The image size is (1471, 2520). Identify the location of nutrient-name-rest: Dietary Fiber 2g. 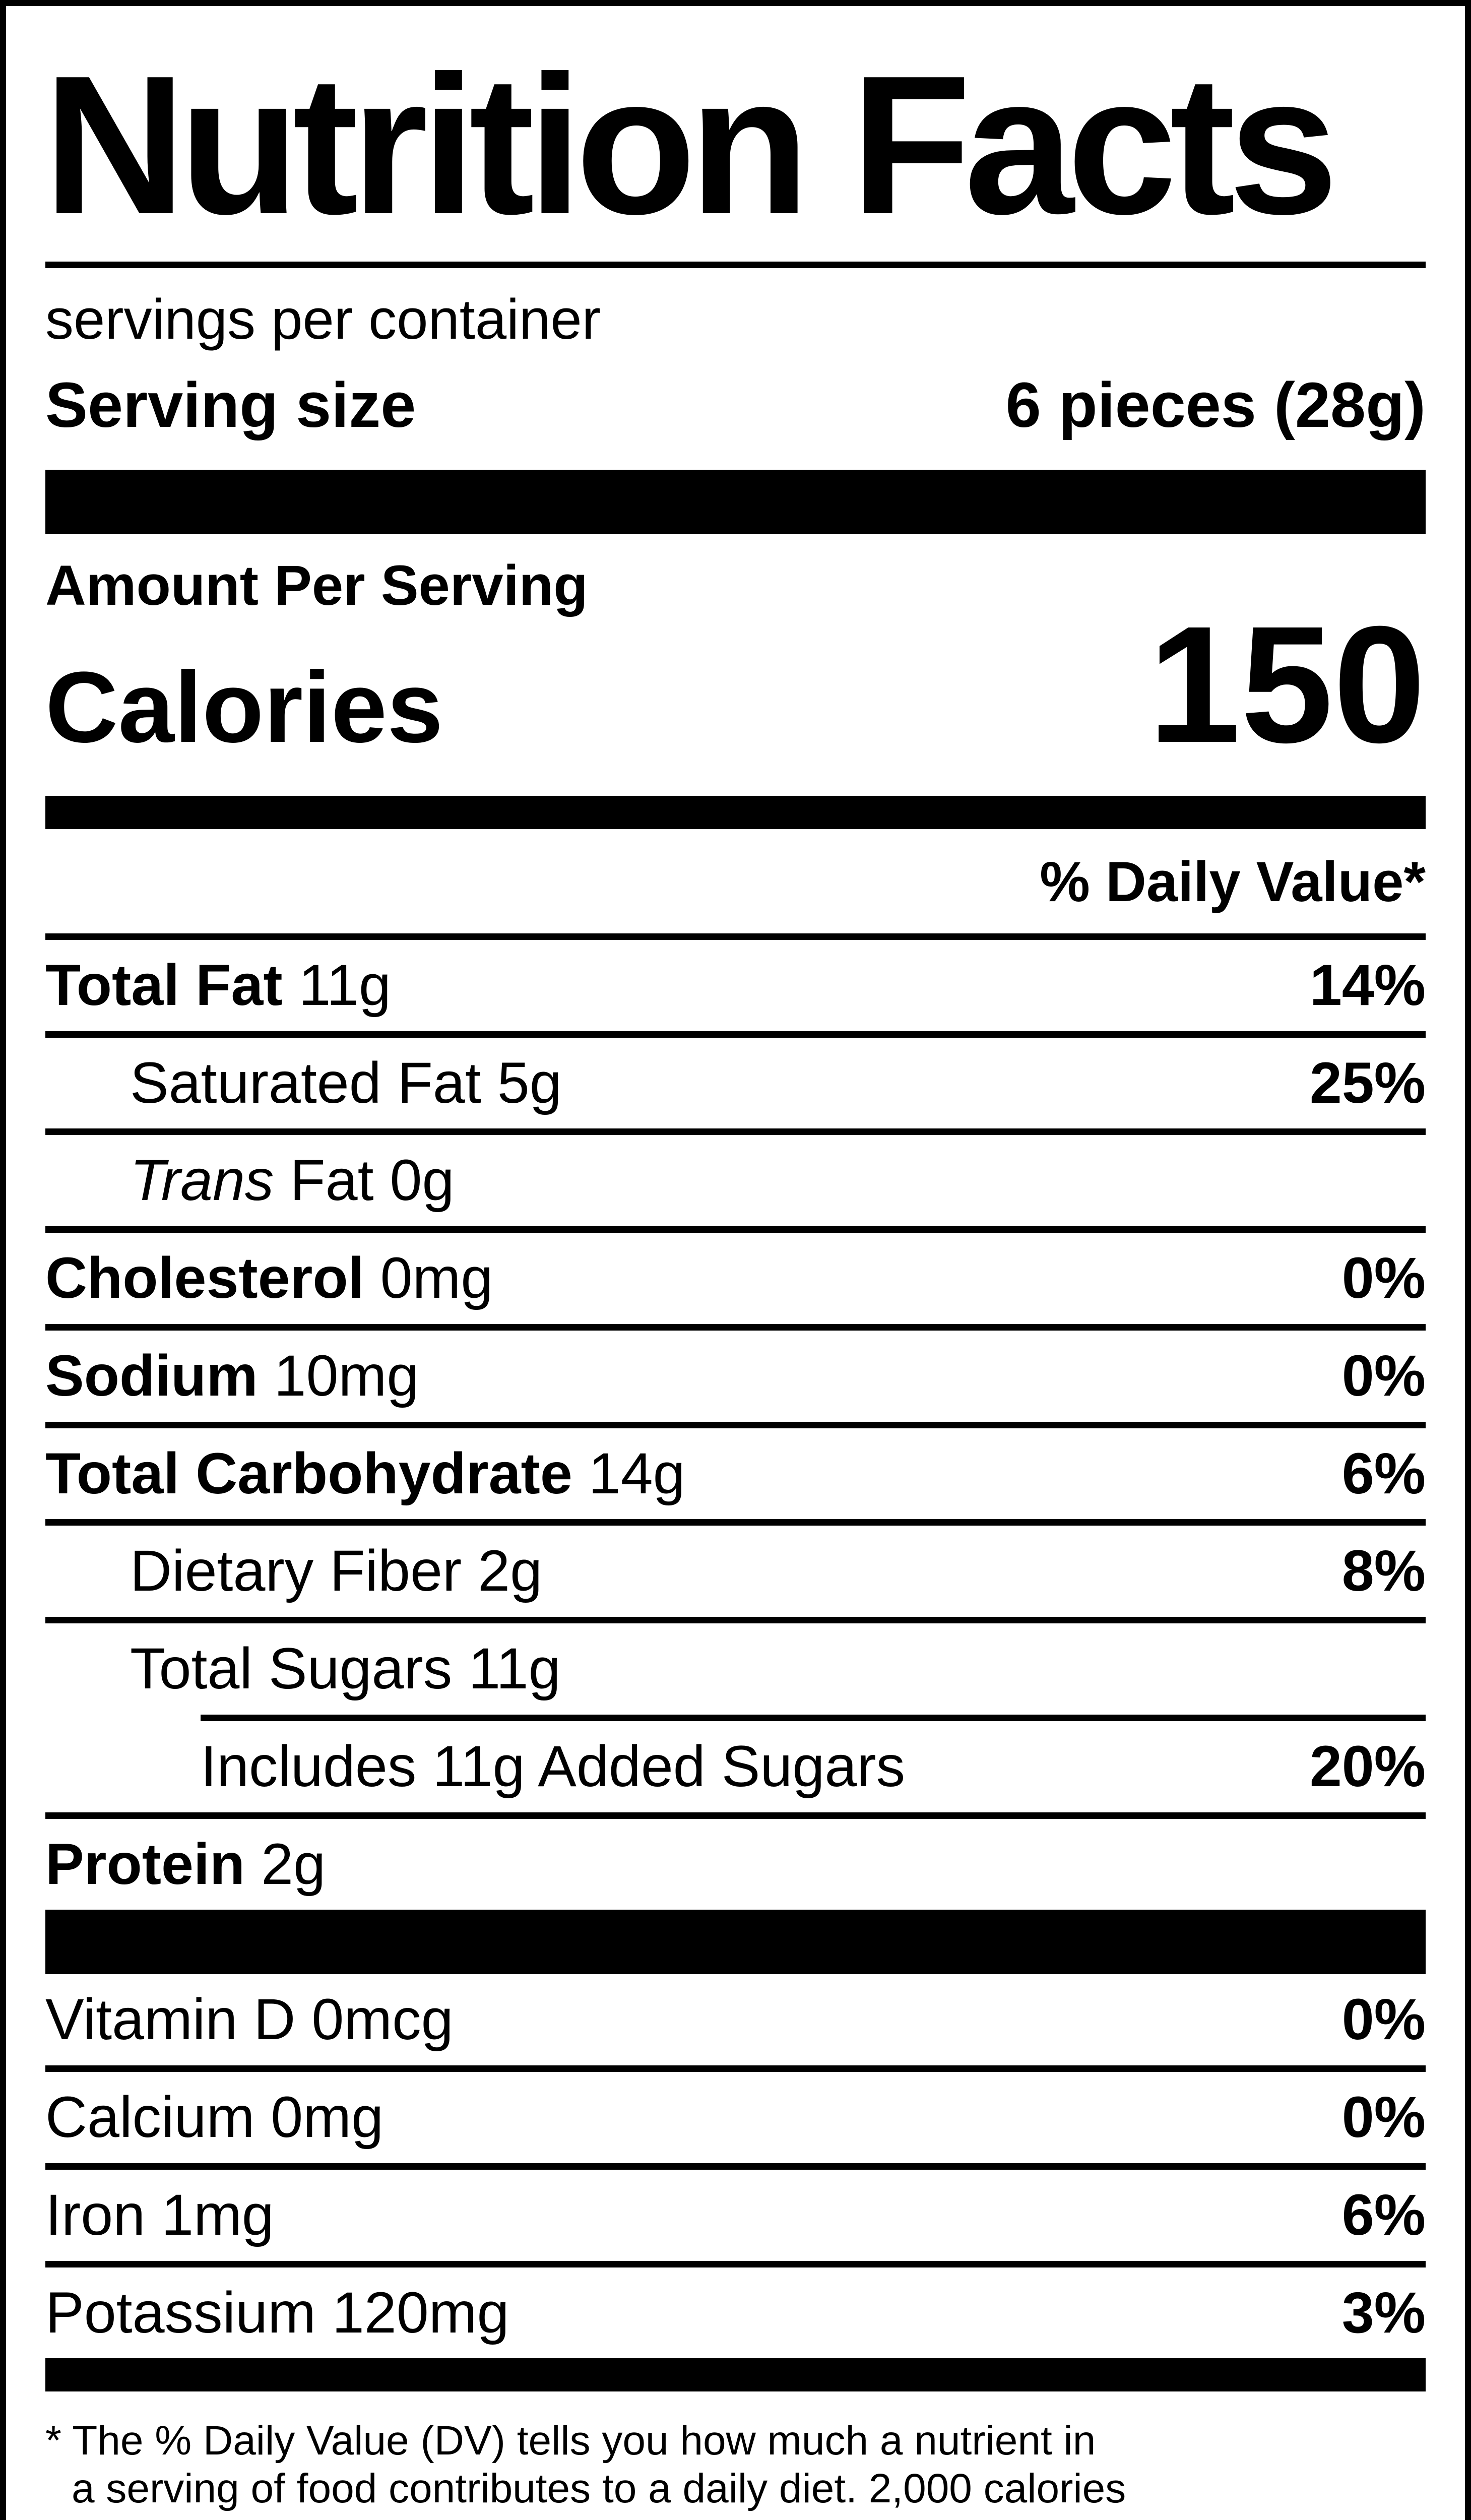
(336, 1571).